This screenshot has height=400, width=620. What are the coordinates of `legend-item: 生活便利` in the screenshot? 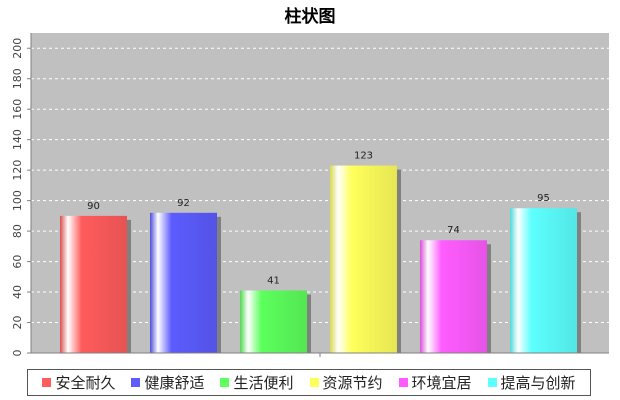 It's located at (257, 382).